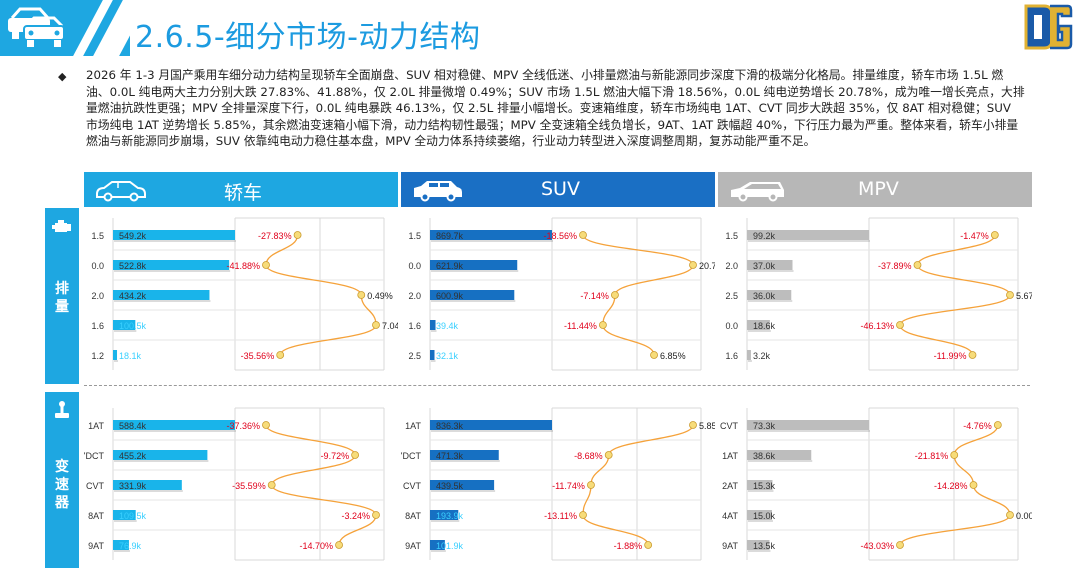  Describe the element at coordinates (764, 546) in the screenshot. I see `volume-label: 13.5k` at that location.